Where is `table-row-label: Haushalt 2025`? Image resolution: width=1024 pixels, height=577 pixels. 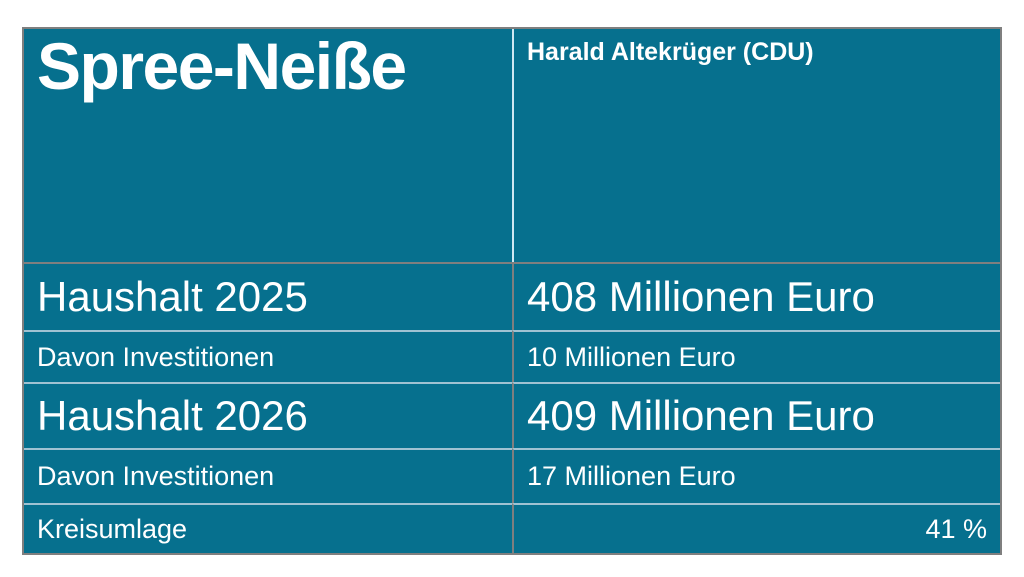 table-row-label: Haushalt 2025 is located at coordinates (268, 296).